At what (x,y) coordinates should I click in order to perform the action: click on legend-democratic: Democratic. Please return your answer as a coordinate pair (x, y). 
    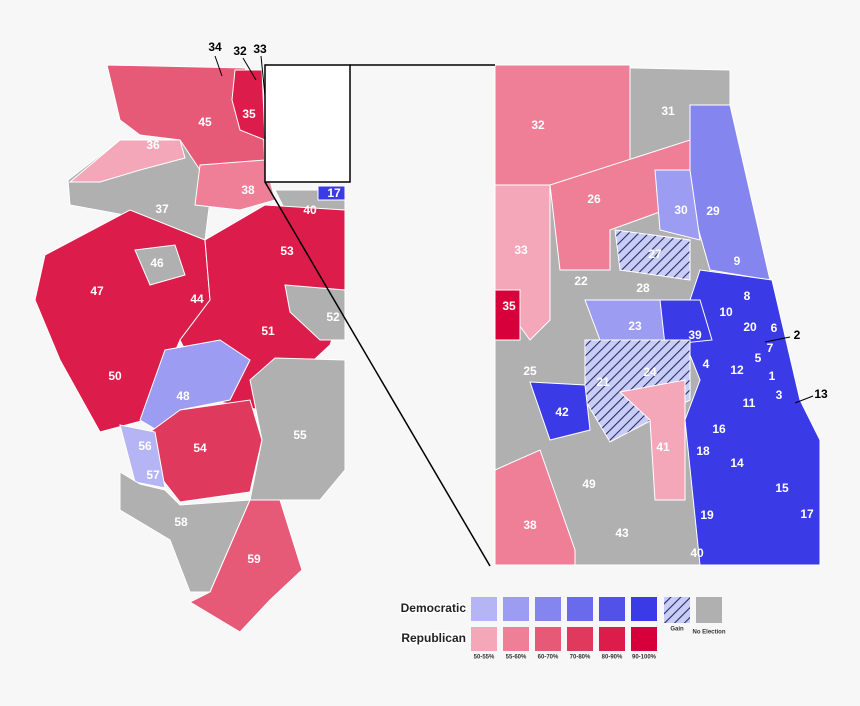
    Looking at the image, I should click on (434, 608).